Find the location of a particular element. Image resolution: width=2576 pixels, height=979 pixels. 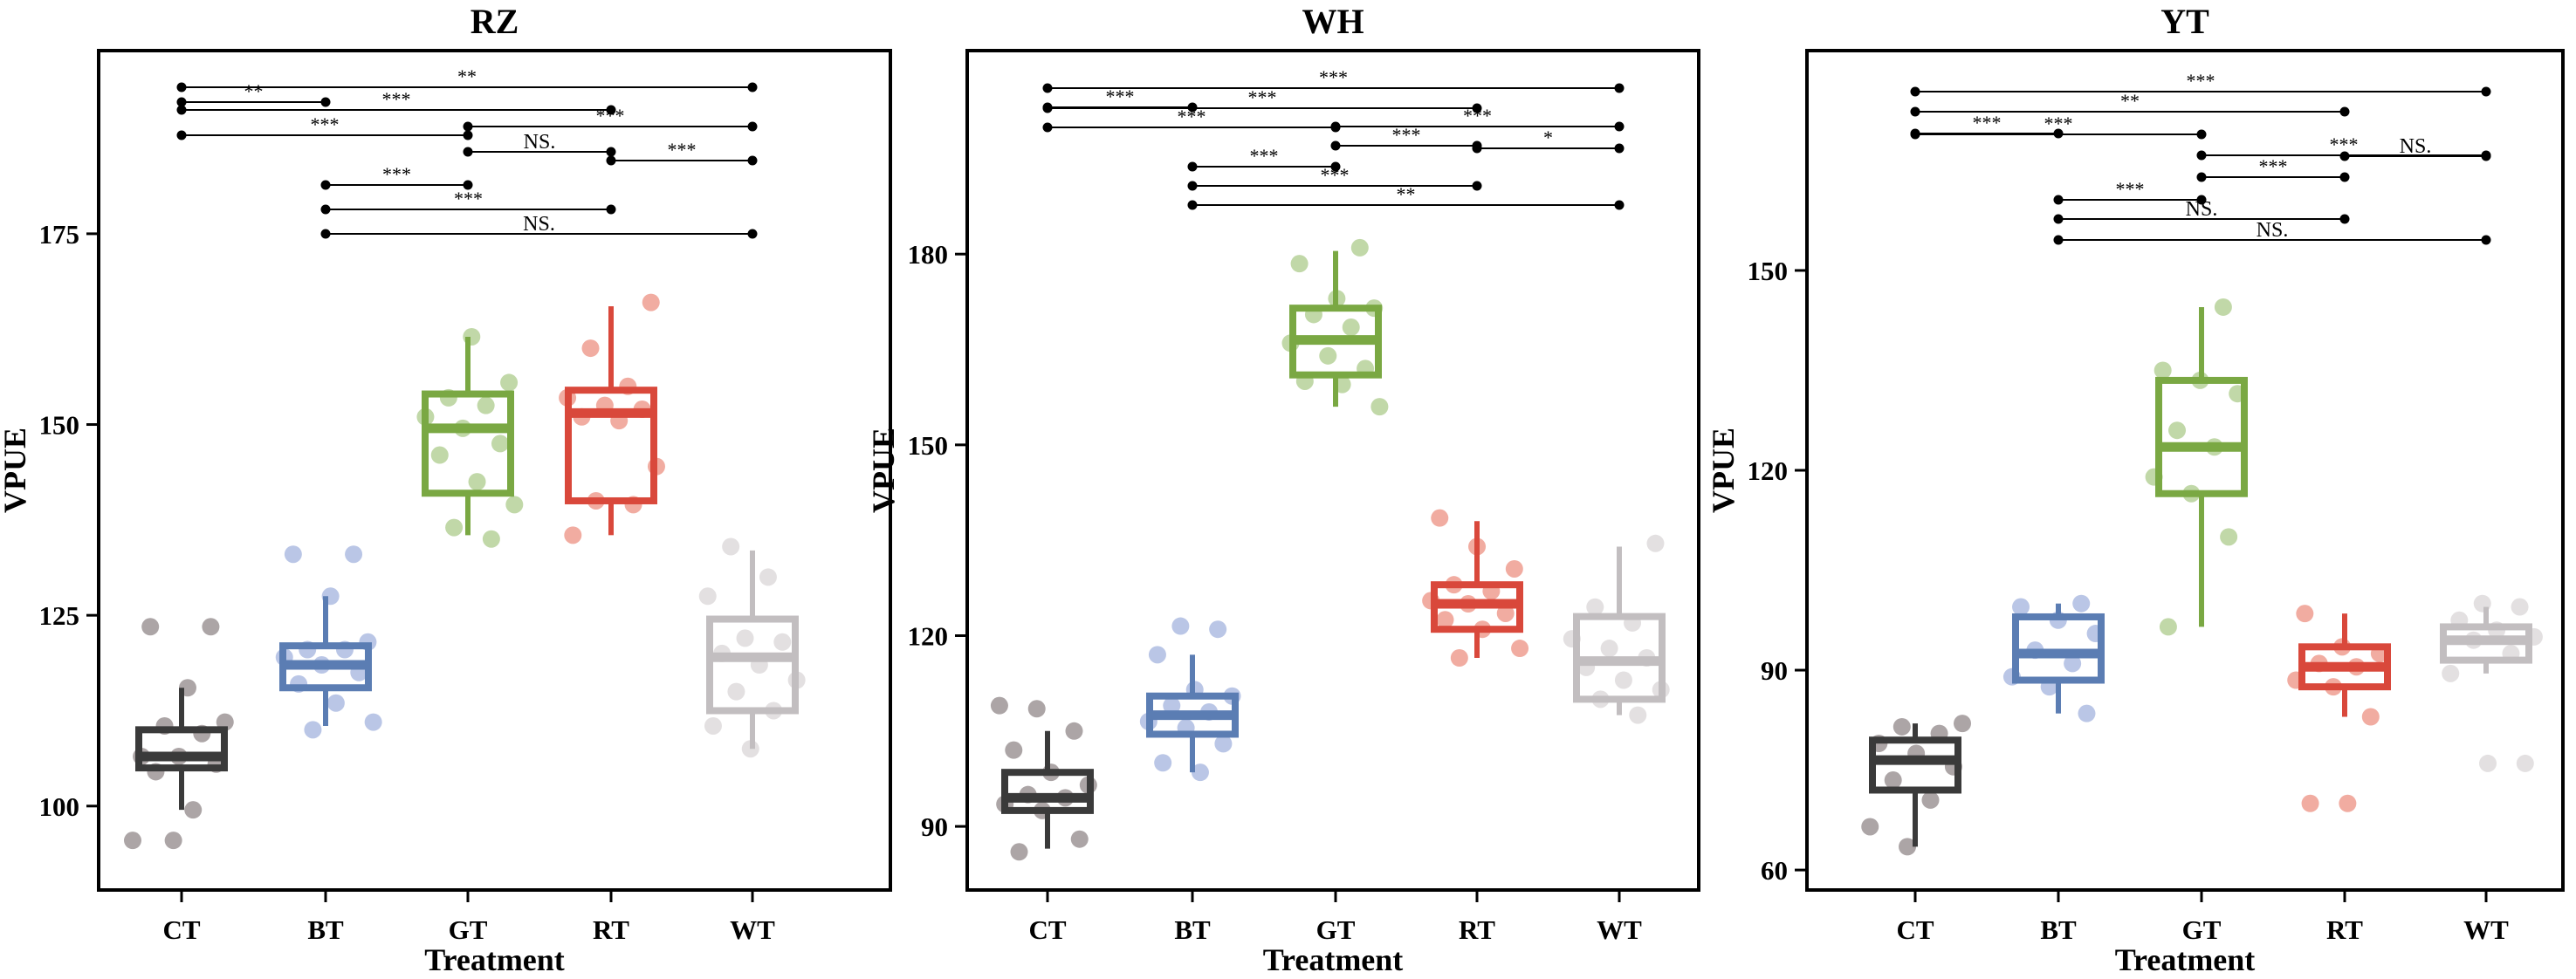

box-gt is located at coordinates (468, 443).